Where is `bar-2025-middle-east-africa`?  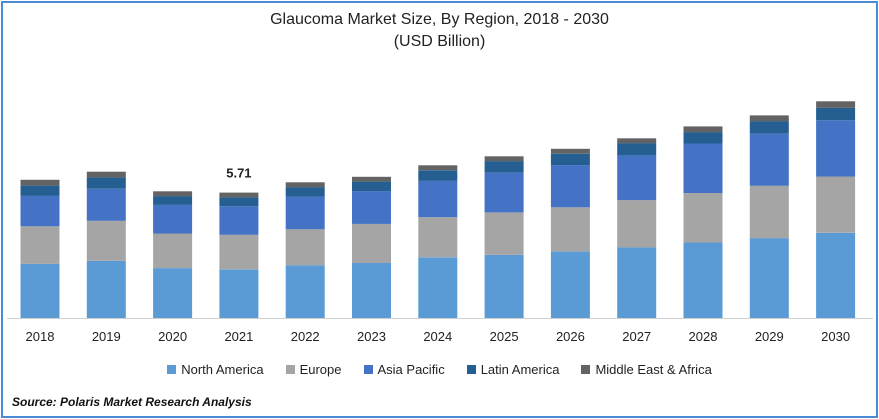
bar-2025-middle-east-africa is located at coordinates (504, 159).